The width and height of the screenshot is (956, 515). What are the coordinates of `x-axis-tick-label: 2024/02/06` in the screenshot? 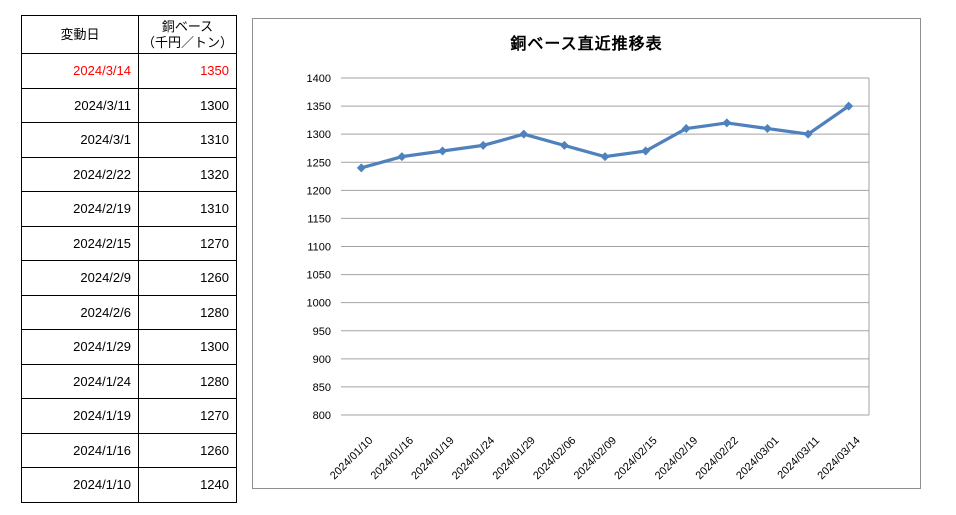 It's located at (554, 458).